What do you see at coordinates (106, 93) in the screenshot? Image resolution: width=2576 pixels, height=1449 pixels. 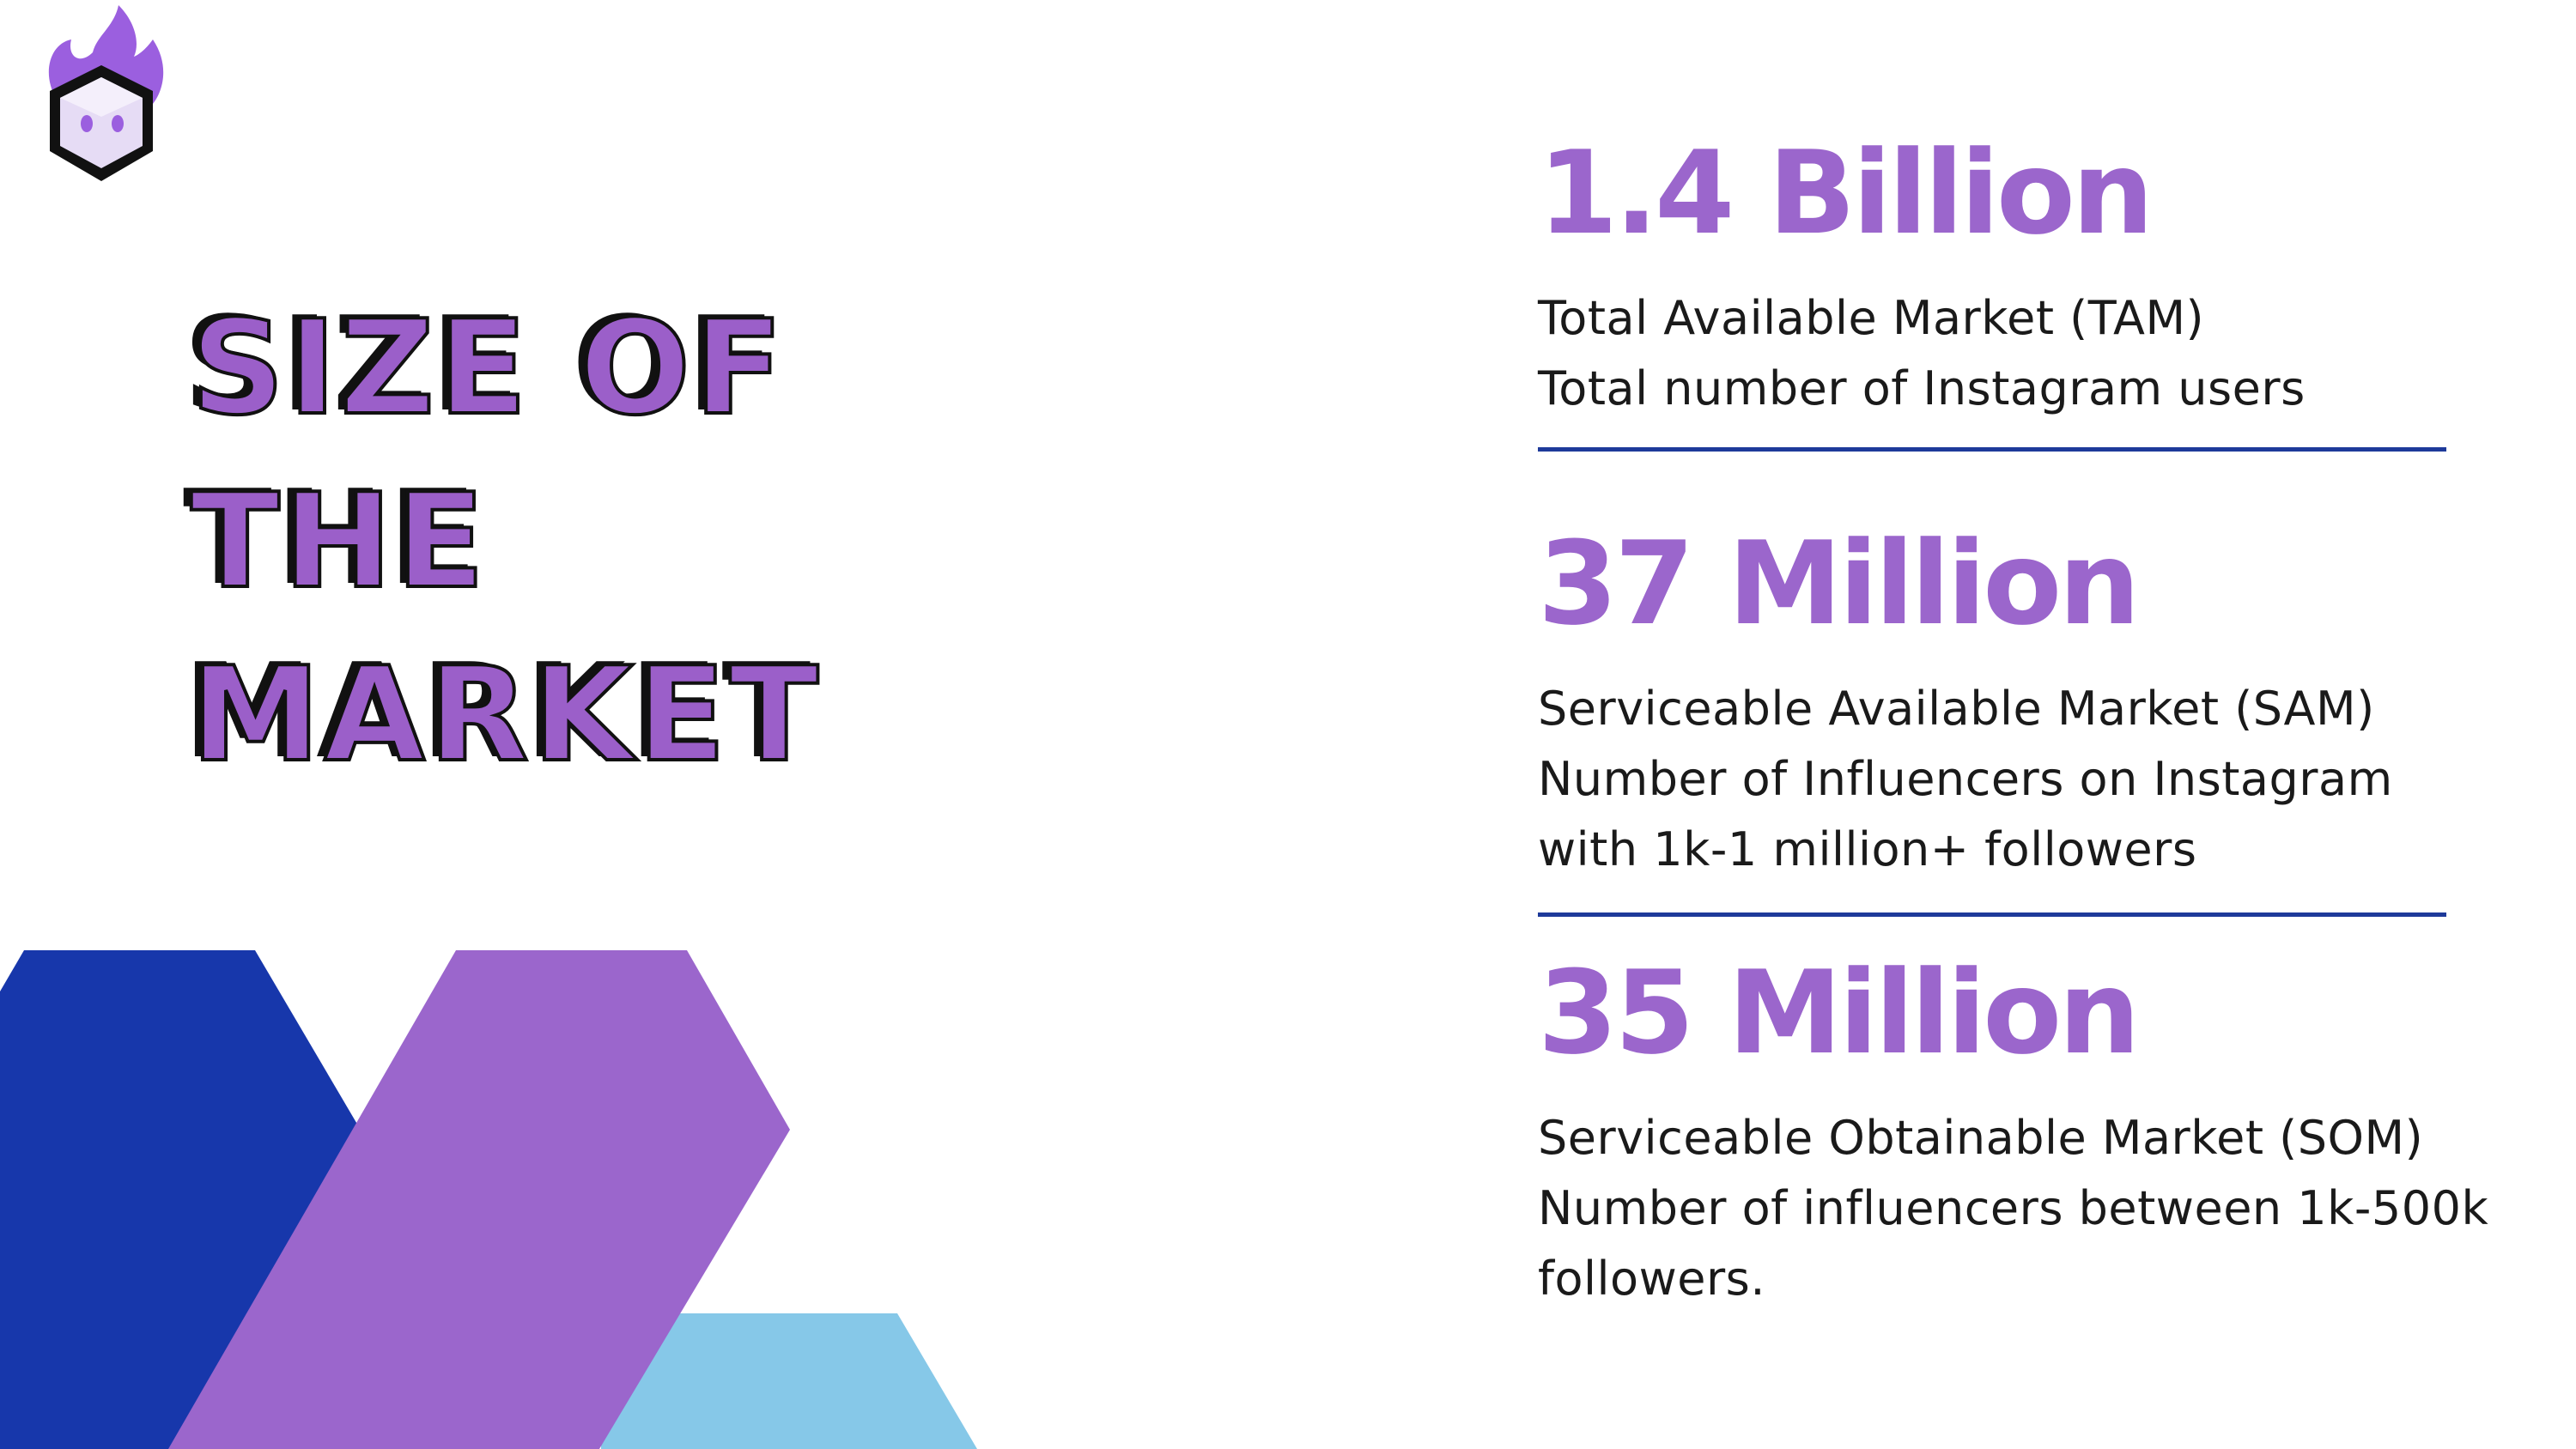 I see `brand-logo-icon` at bounding box center [106, 93].